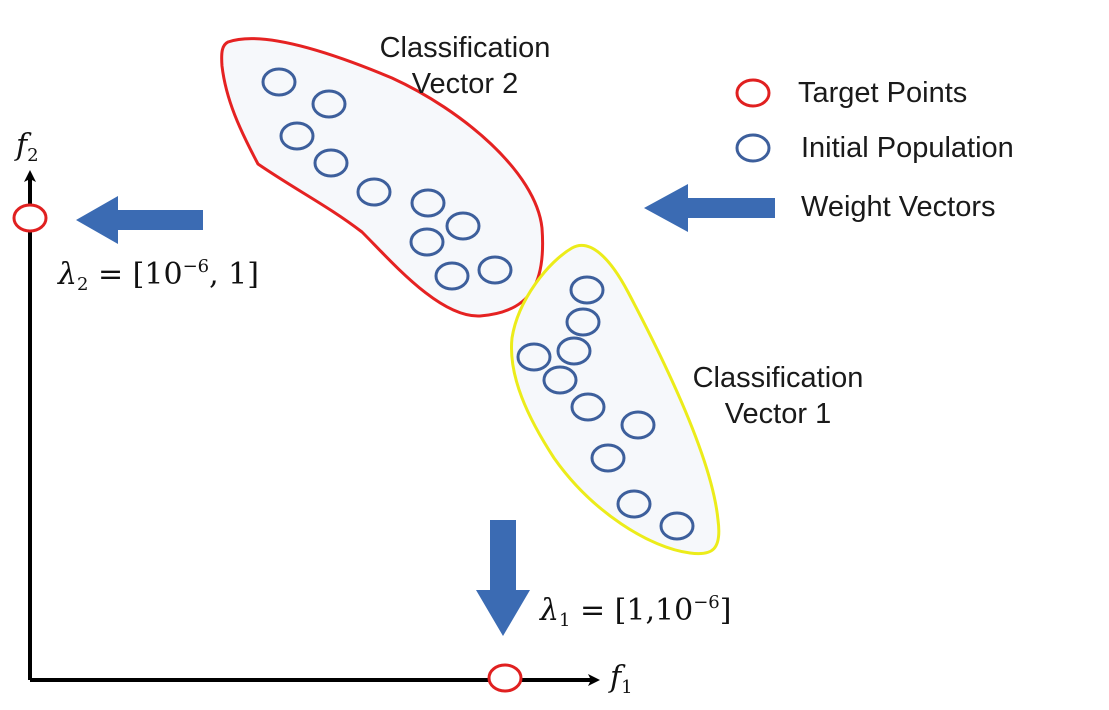 The width and height of the screenshot is (1109, 710). Describe the element at coordinates (33, 155) in the screenshot. I see `y-axis-index: 2` at that location.